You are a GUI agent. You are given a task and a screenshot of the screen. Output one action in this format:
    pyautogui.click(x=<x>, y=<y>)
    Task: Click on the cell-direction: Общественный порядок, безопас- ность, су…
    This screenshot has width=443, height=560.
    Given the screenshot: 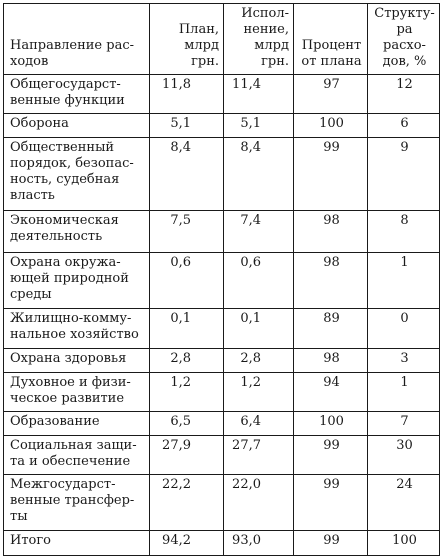 What is the action you would take?
    pyautogui.click(x=76, y=174)
    